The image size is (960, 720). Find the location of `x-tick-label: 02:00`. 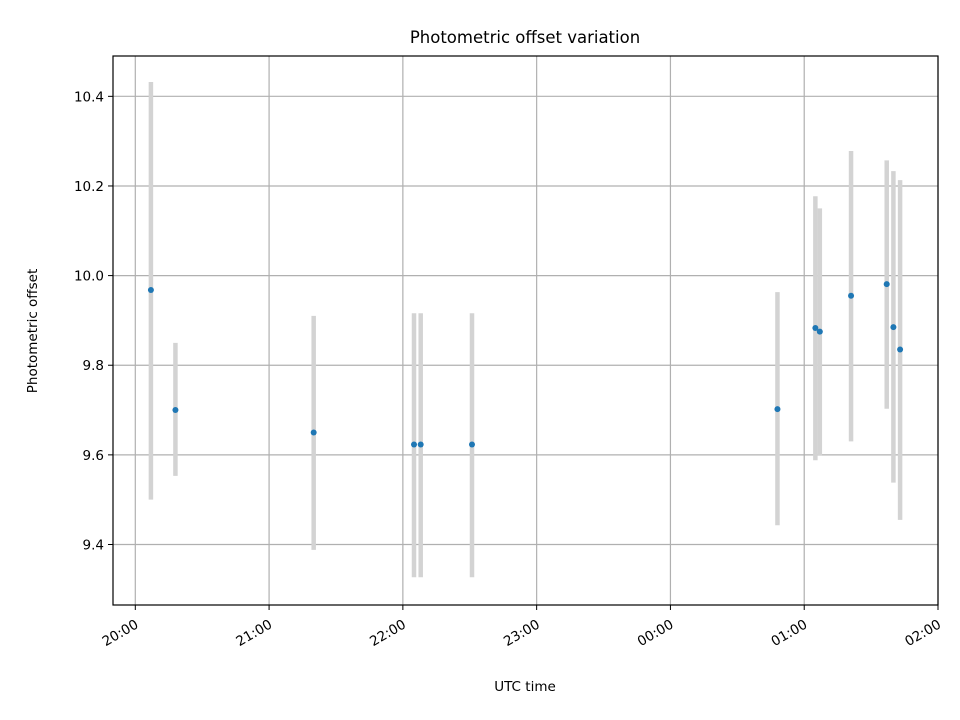

x-tick-label: 02:00 is located at coordinates (923, 633).